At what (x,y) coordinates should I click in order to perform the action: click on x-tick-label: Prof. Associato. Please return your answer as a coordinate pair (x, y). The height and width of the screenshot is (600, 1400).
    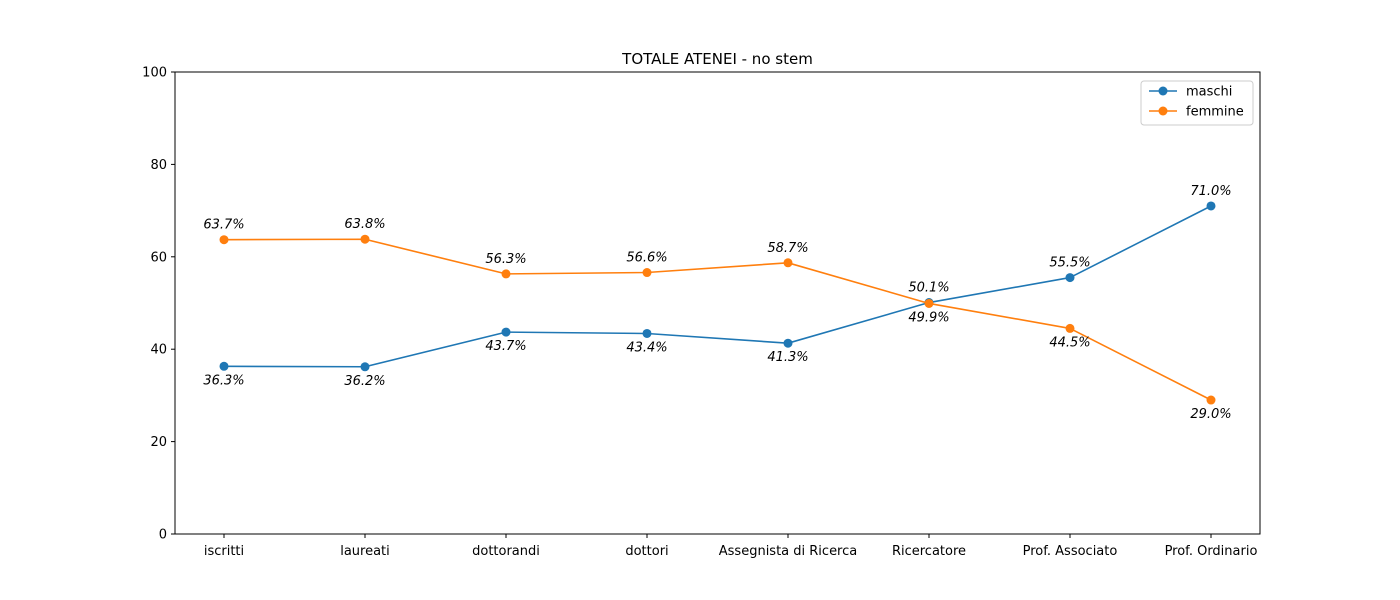
    Looking at the image, I should click on (1070, 551).